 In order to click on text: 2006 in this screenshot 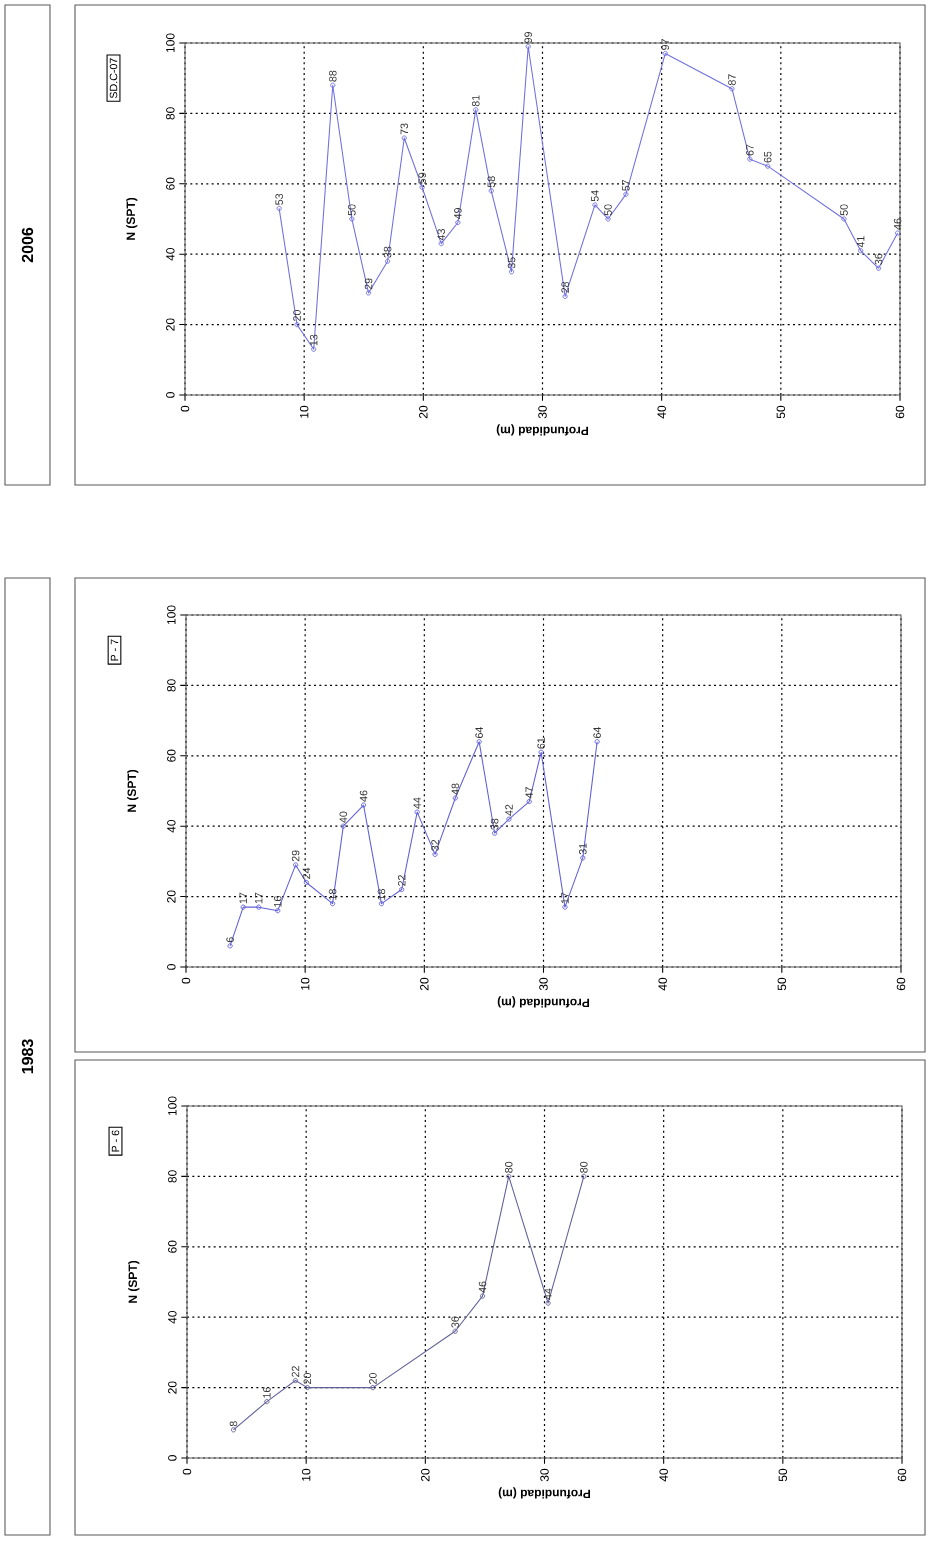, I will do `click(27, 245)`.